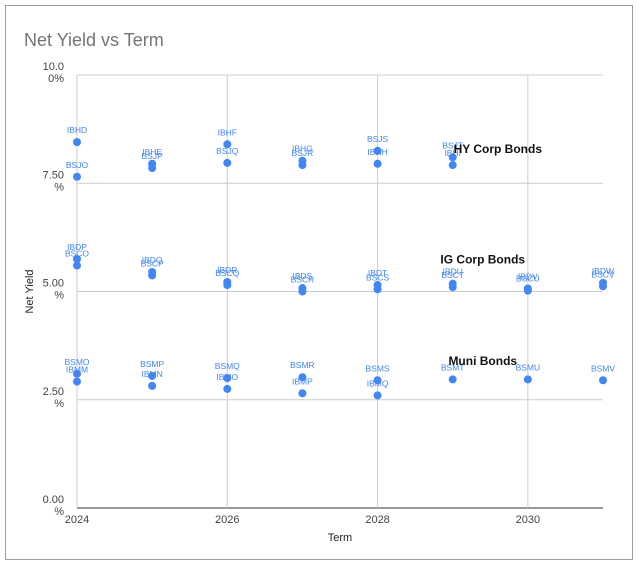 The width and height of the screenshot is (640, 566). I want to click on point-label-ibhg: IBHG, so click(302, 149).